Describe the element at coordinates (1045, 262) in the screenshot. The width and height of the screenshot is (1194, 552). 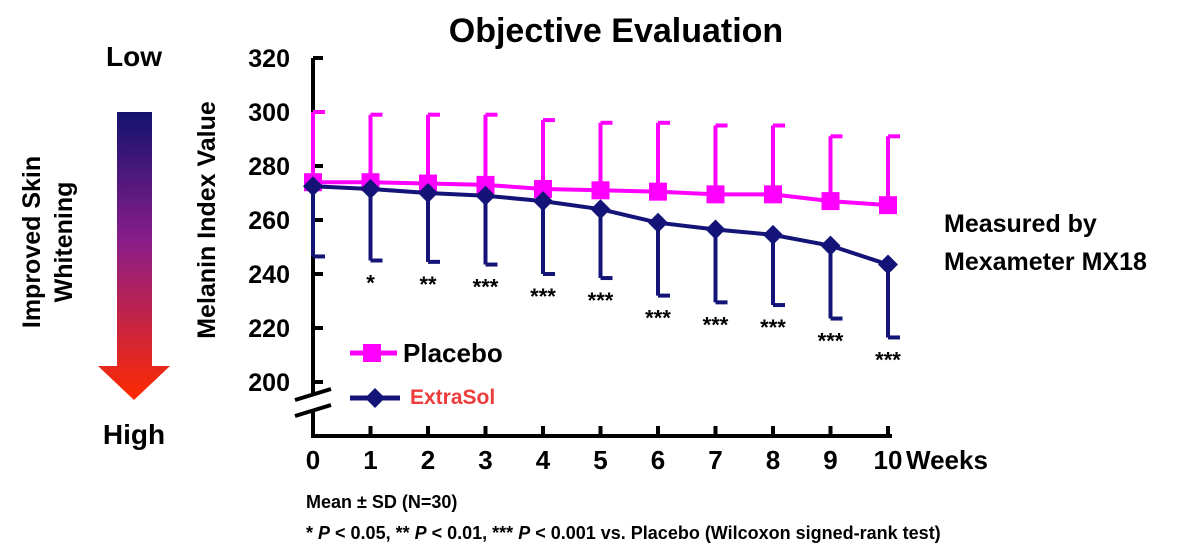
I see `measurement-note-line2: Mexameter MX18` at that location.